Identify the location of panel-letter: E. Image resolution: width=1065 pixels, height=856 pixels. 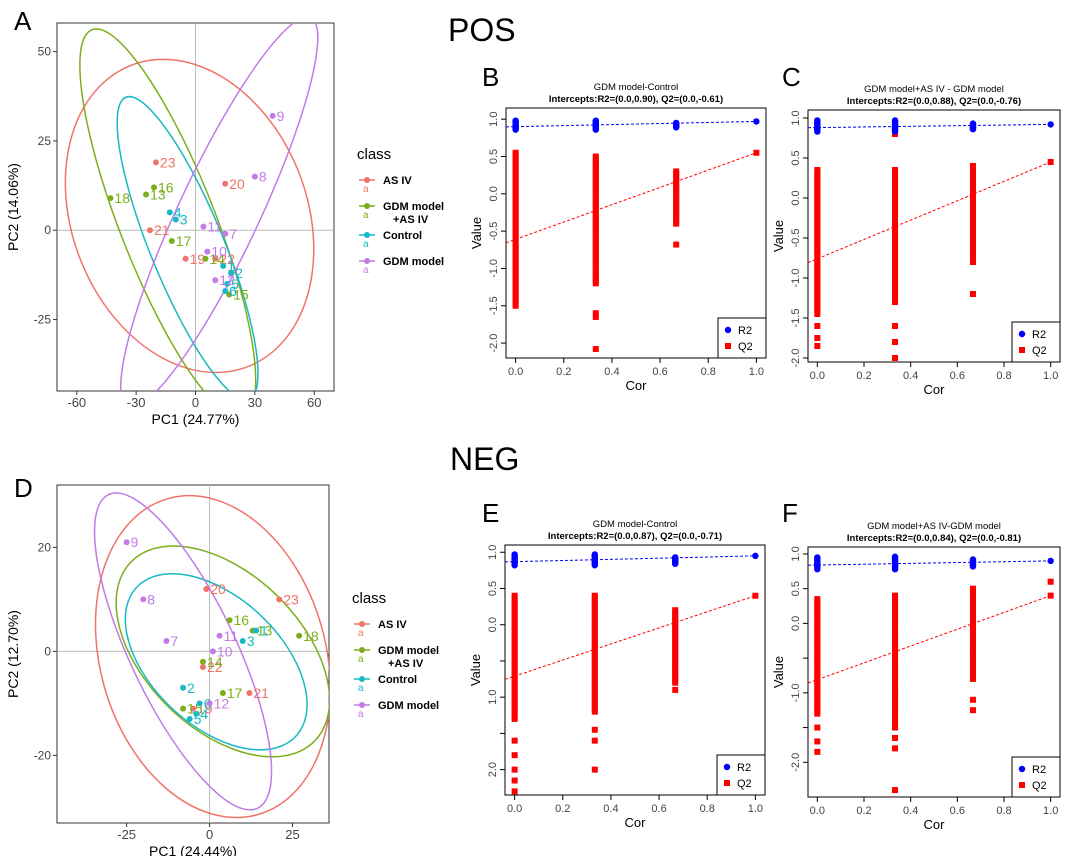
(490, 513).